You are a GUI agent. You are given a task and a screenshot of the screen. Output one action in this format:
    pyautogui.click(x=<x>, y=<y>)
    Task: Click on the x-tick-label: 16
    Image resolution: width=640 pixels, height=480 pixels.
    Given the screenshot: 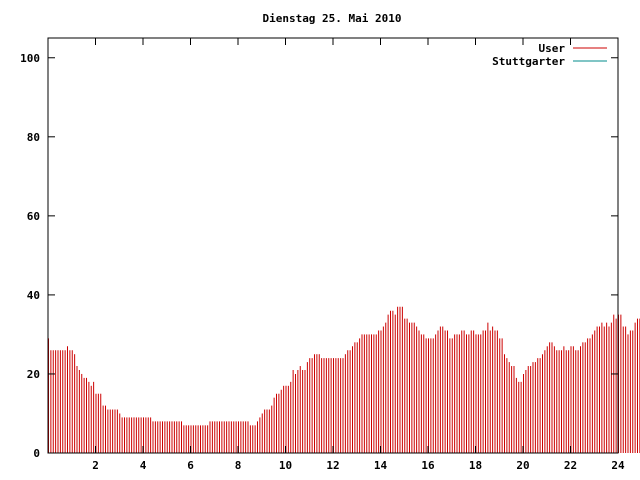 What is the action you would take?
    pyautogui.click(x=428, y=465)
    